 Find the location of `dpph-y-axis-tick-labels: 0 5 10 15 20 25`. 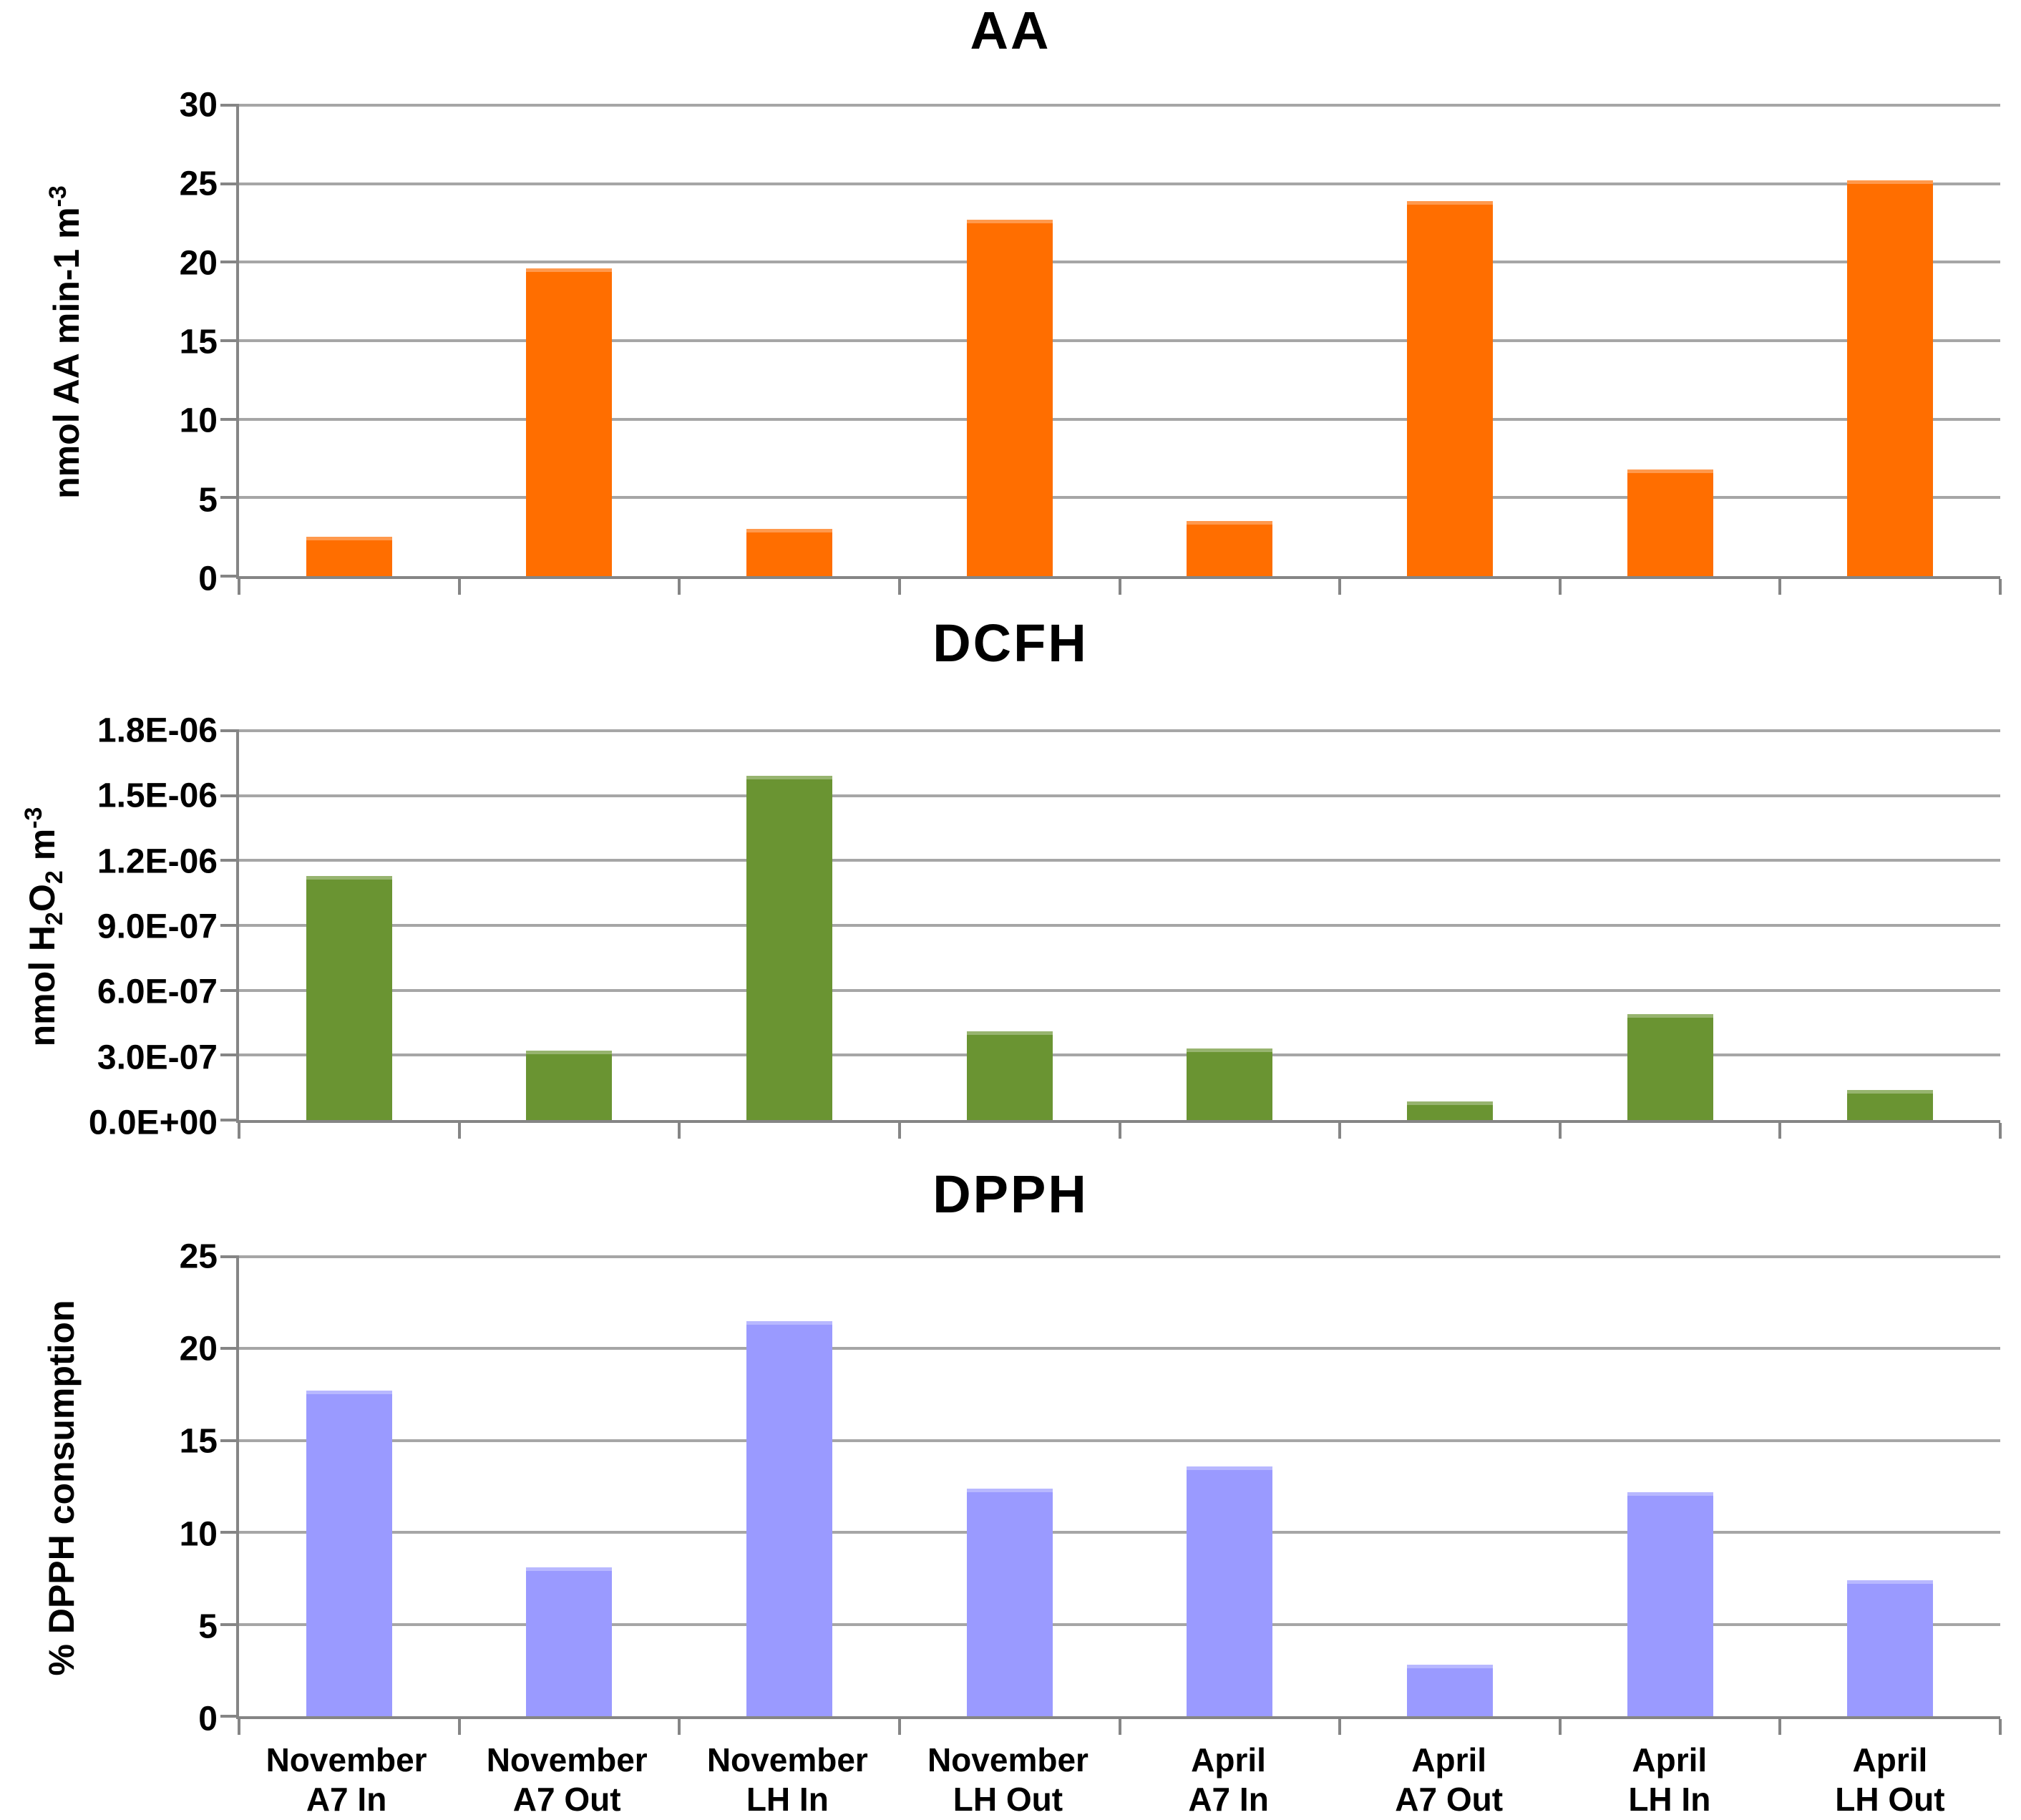

dpph-y-axis-tick-labels: 0 5 10 15 20 25 is located at coordinates (109, 1488).